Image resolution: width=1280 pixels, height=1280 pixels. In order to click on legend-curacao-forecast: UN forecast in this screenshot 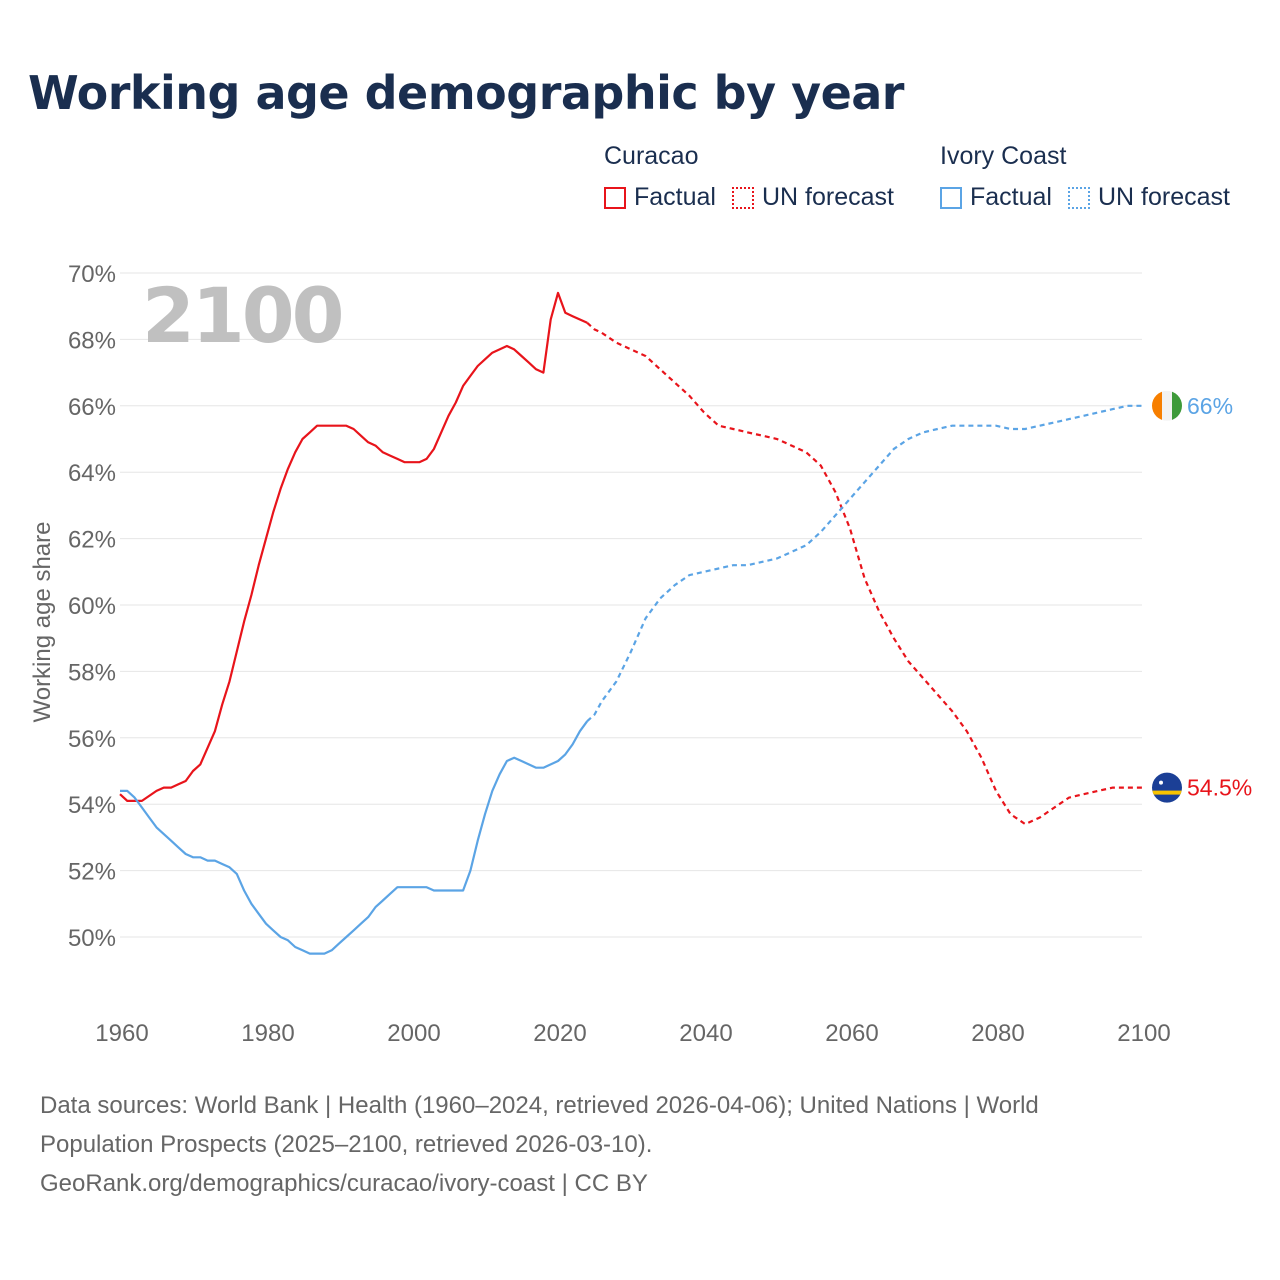, I will do `click(812, 197)`.